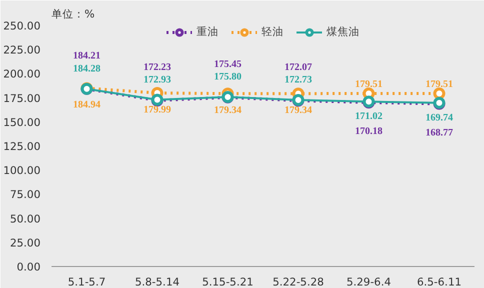 This screenshot has height=288, width=484. Describe the element at coordinates (22, 26) in the screenshot. I see `y-tick-label: 250.00` at that location.